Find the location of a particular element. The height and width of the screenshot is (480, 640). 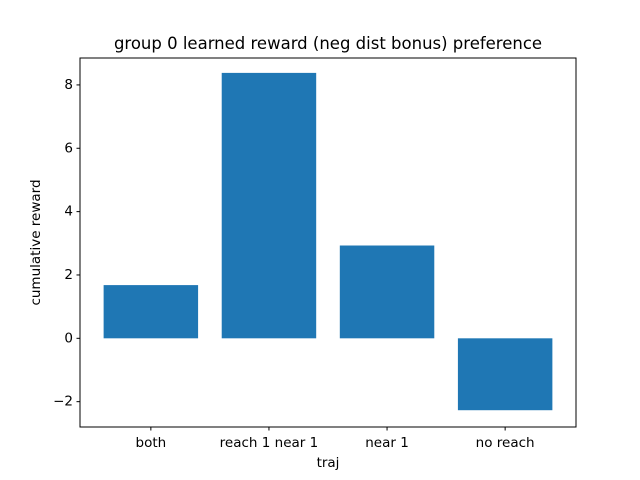

x-tick-label: no reach is located at coordinates (505, 443).